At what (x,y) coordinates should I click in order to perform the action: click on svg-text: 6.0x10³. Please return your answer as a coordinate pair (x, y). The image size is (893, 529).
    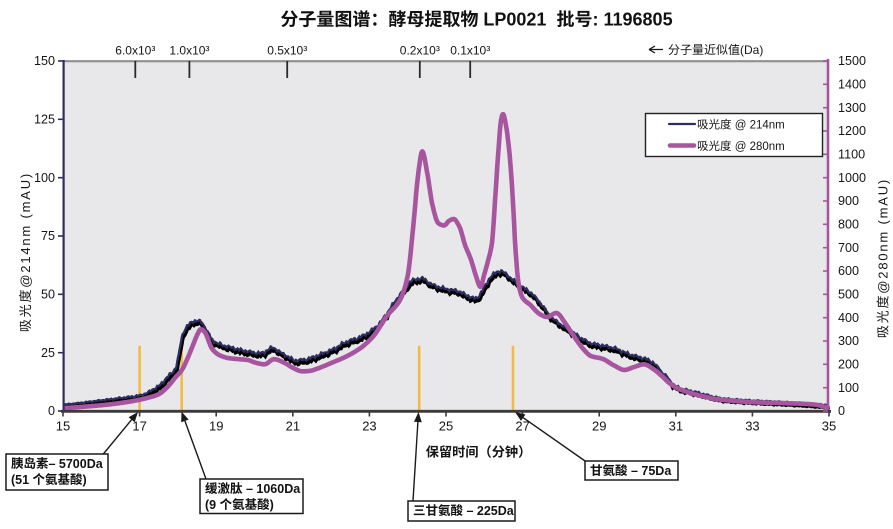
    Looking at the image, I should click on (135, 51).